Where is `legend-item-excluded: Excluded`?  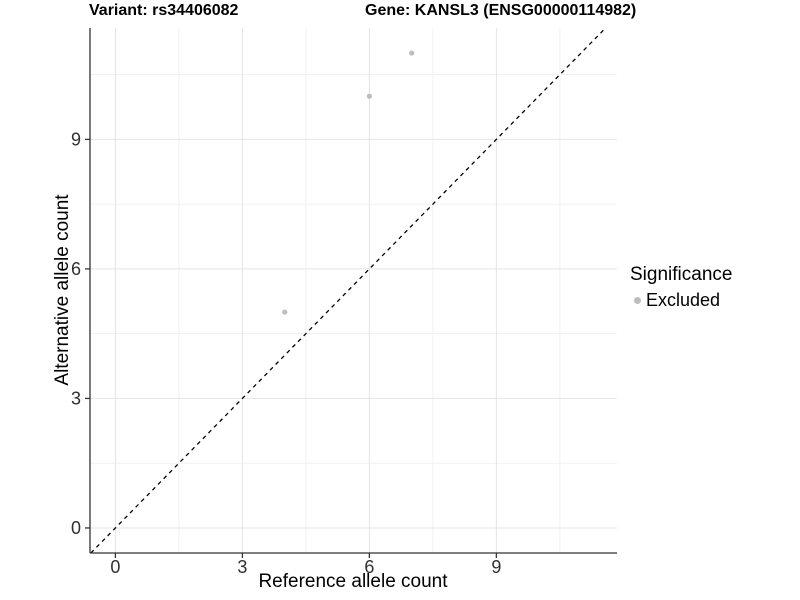 legend-item-excluded: Excluded is located at coordinates (683, 300).